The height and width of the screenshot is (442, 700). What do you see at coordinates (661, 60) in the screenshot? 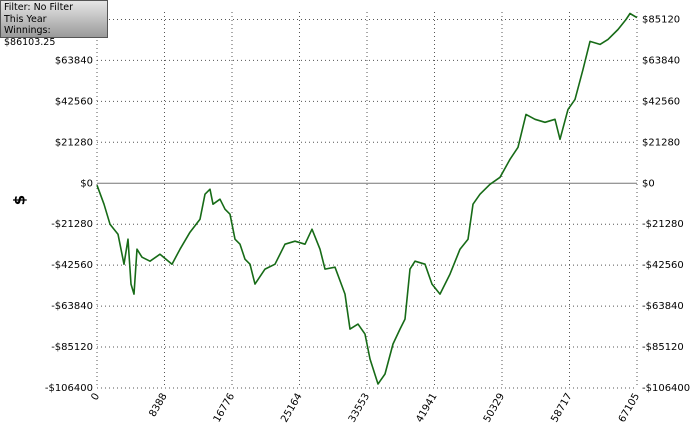
I see `y2-tick-label: $63840` at bounding box center [661, 60].